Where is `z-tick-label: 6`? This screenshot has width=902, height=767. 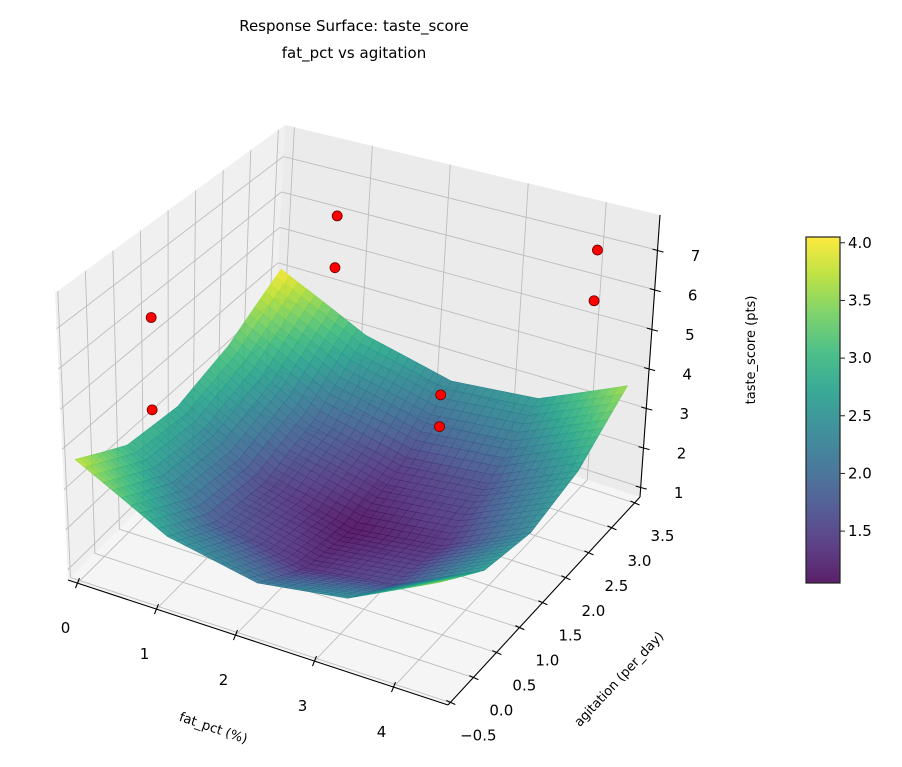 z-tick-label: 6 is located at coordinates (693, 296).